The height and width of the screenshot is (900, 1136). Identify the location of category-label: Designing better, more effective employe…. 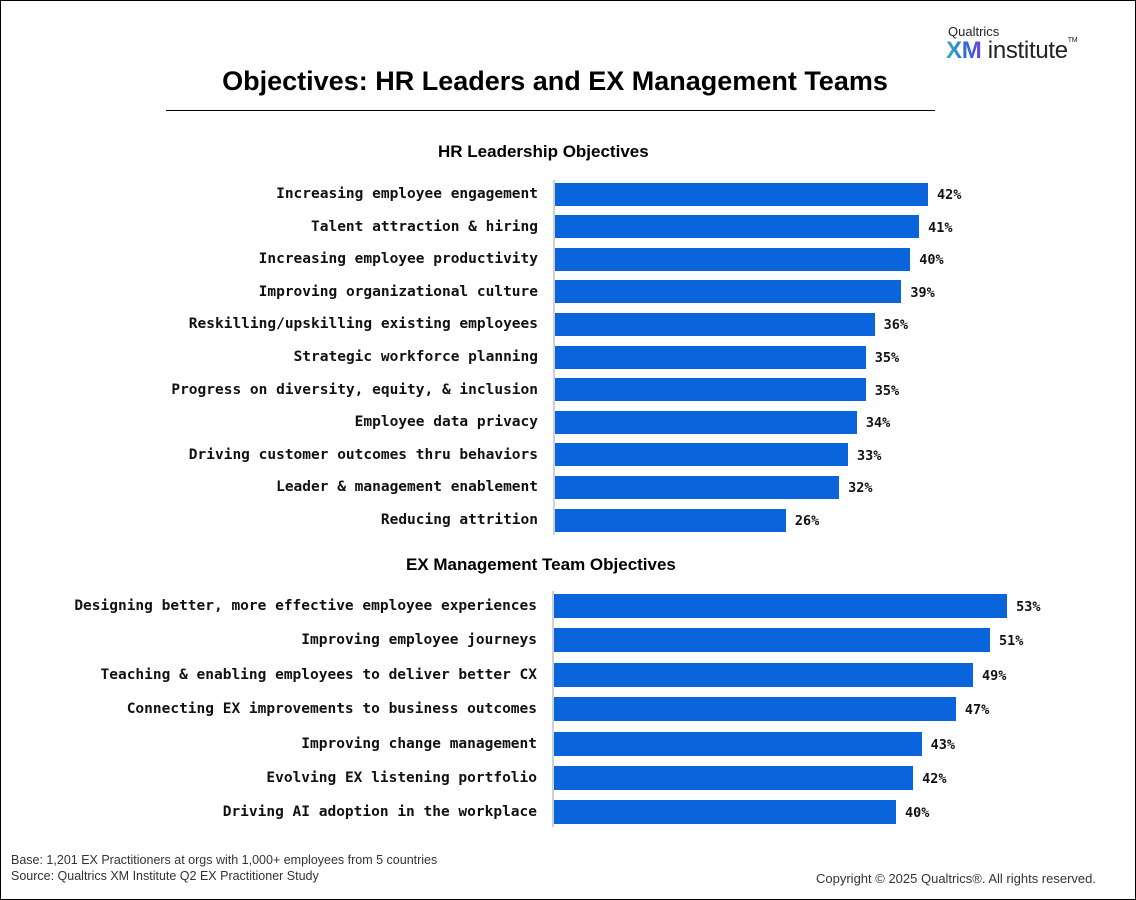
(305, 606).